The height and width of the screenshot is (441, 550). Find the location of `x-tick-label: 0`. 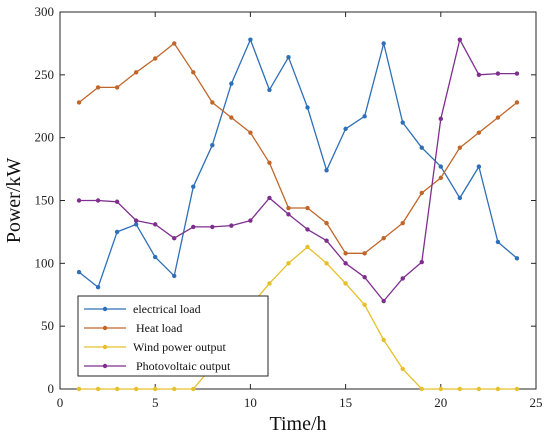

x-tick-label: 0 is located at coordinates (60, 402).